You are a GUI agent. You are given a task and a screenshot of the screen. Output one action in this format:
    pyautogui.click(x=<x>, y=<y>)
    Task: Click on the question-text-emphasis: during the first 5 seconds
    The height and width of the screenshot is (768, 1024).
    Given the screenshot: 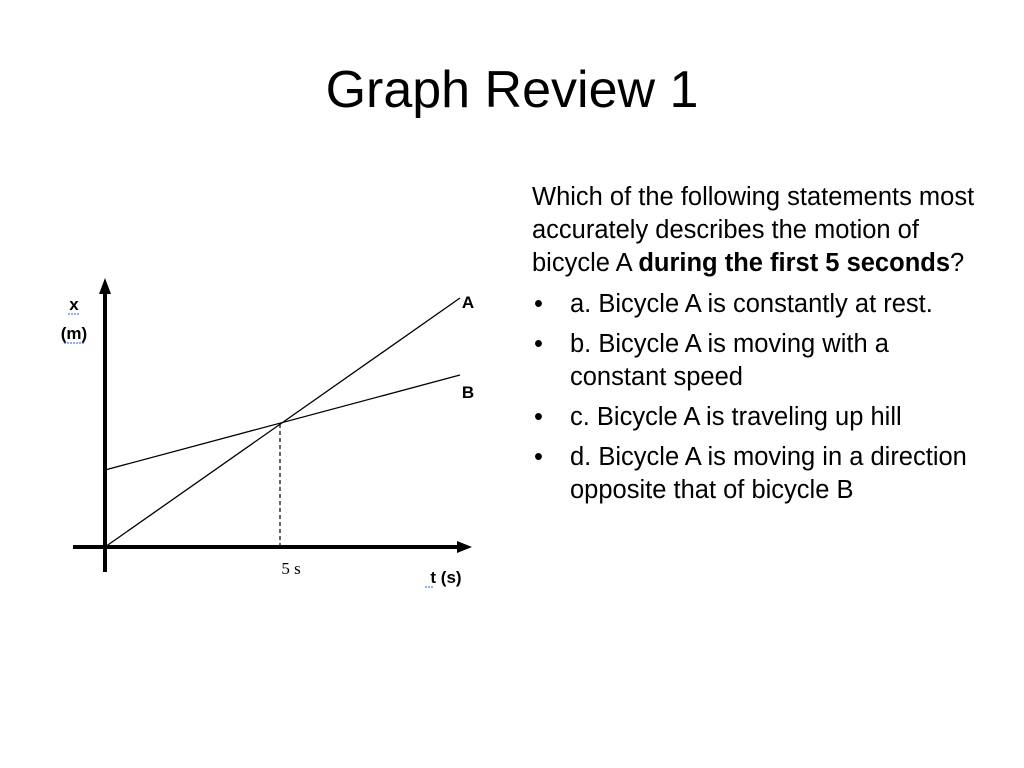 What is the action you would take?
    pyautogui.click(x=794, y=263)
    